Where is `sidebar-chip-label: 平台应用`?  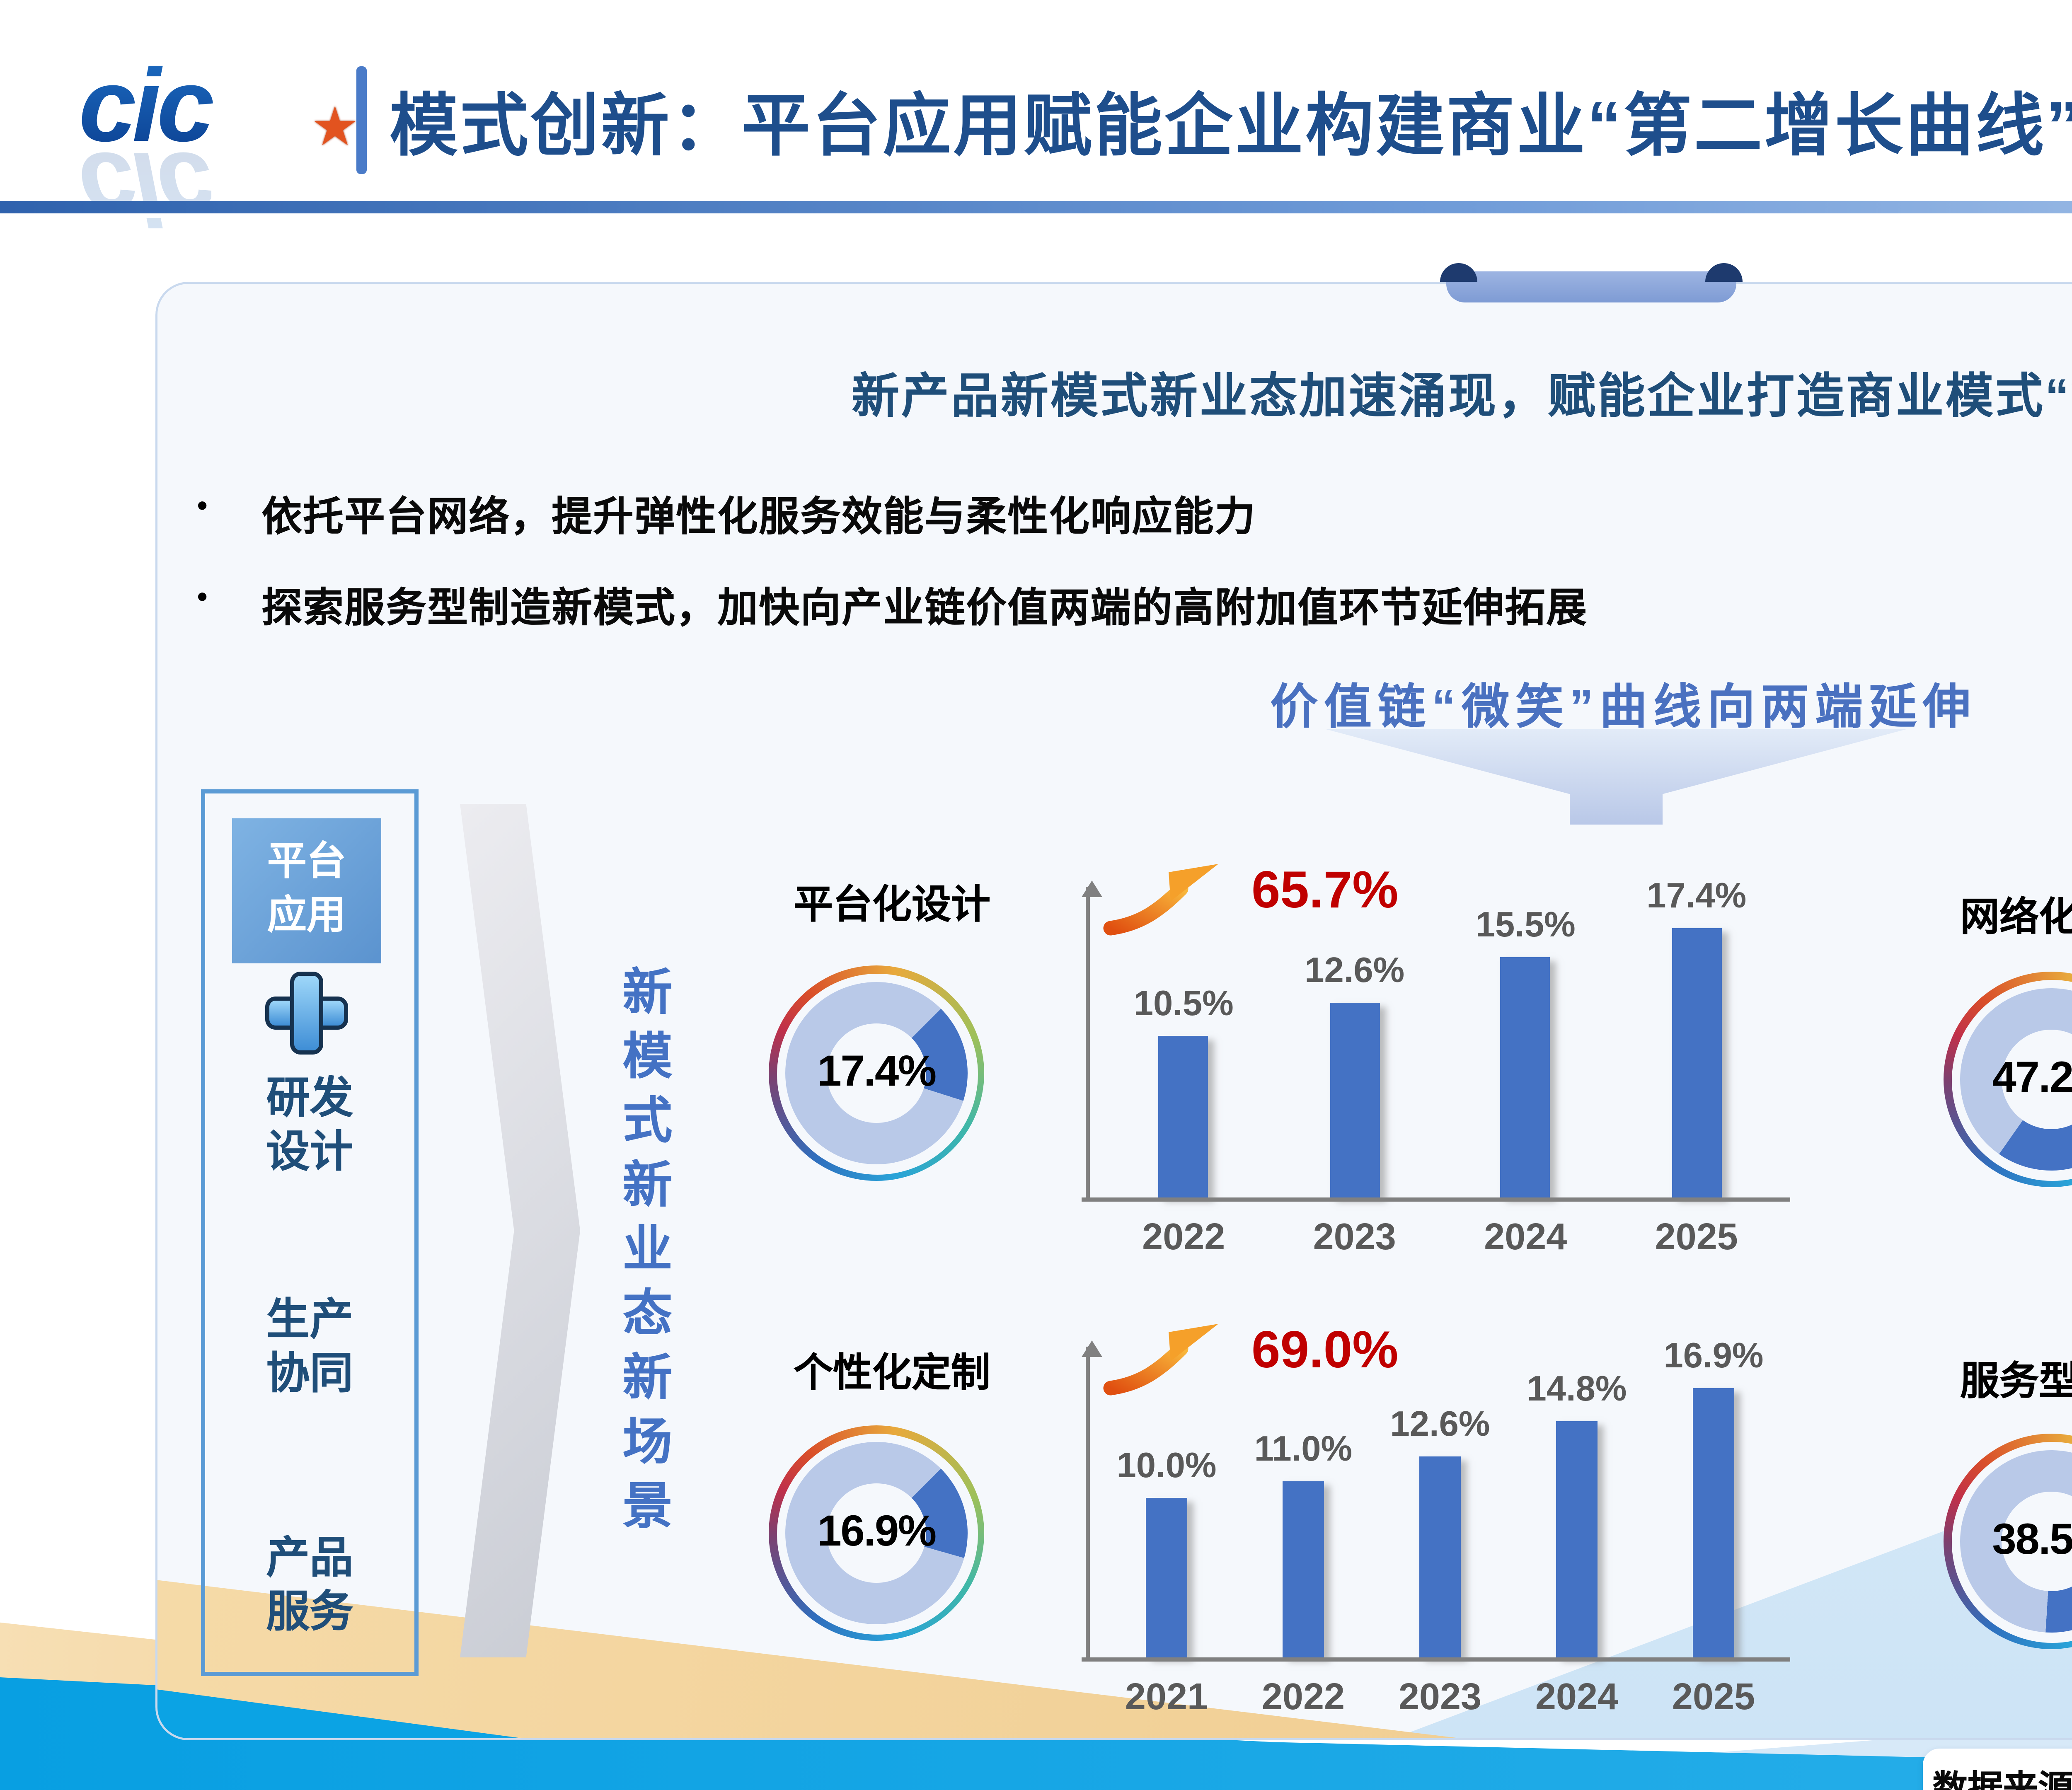 sidebar-chip-label: 平台应用 is located at coordinates (306, 890).